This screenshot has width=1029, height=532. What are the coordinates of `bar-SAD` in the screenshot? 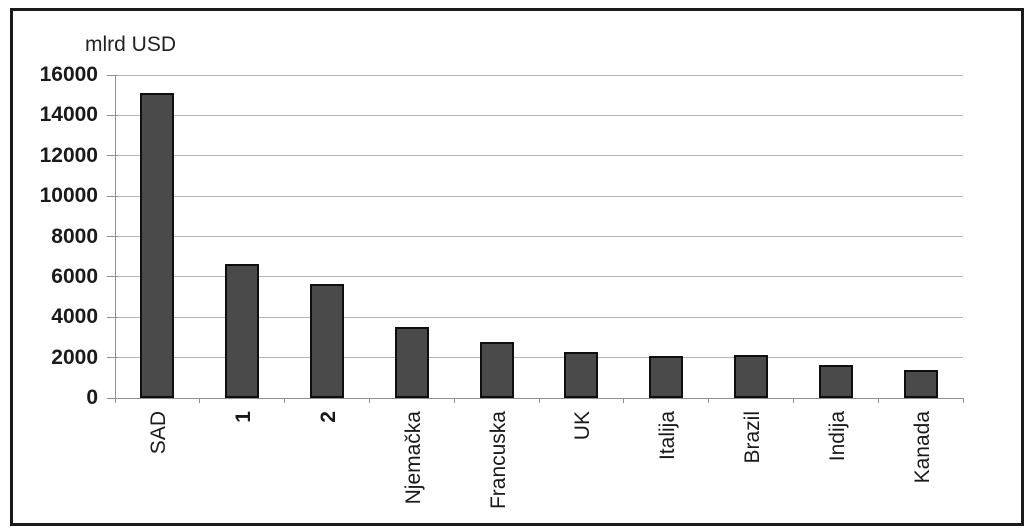 It's located at (157, 245).